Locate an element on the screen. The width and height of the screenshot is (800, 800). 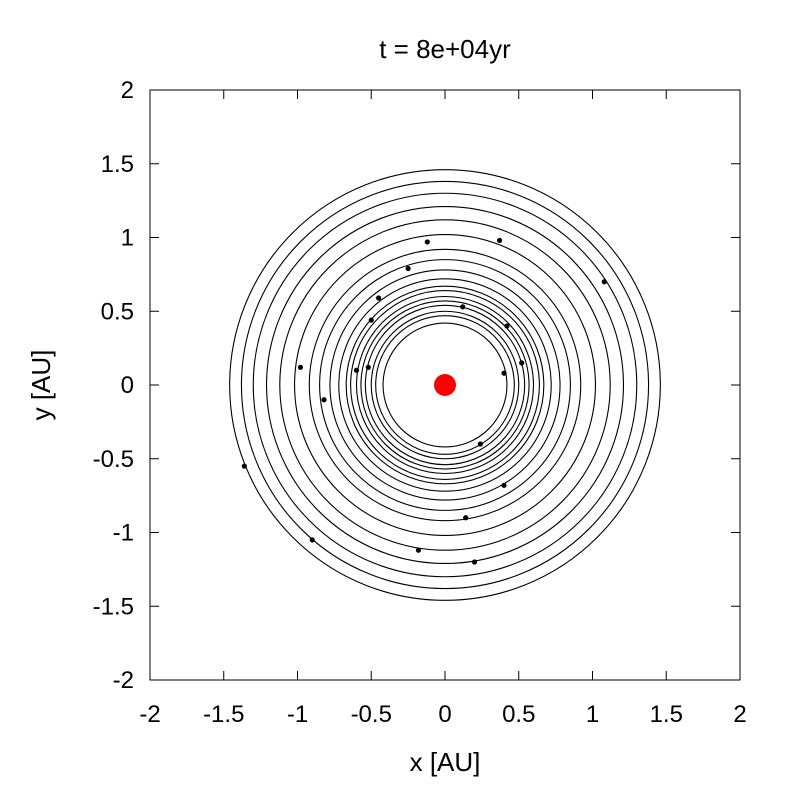
y-tick-label: -2 is located at coordinates (123, 680).